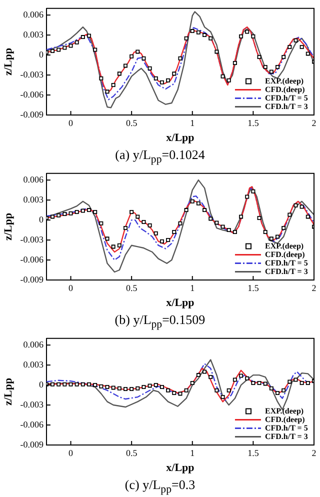  What do you see at coordinates (254, 287) in the screenshot?
I see `x-tick-label: 1.5` at bounding box center [254, 287].